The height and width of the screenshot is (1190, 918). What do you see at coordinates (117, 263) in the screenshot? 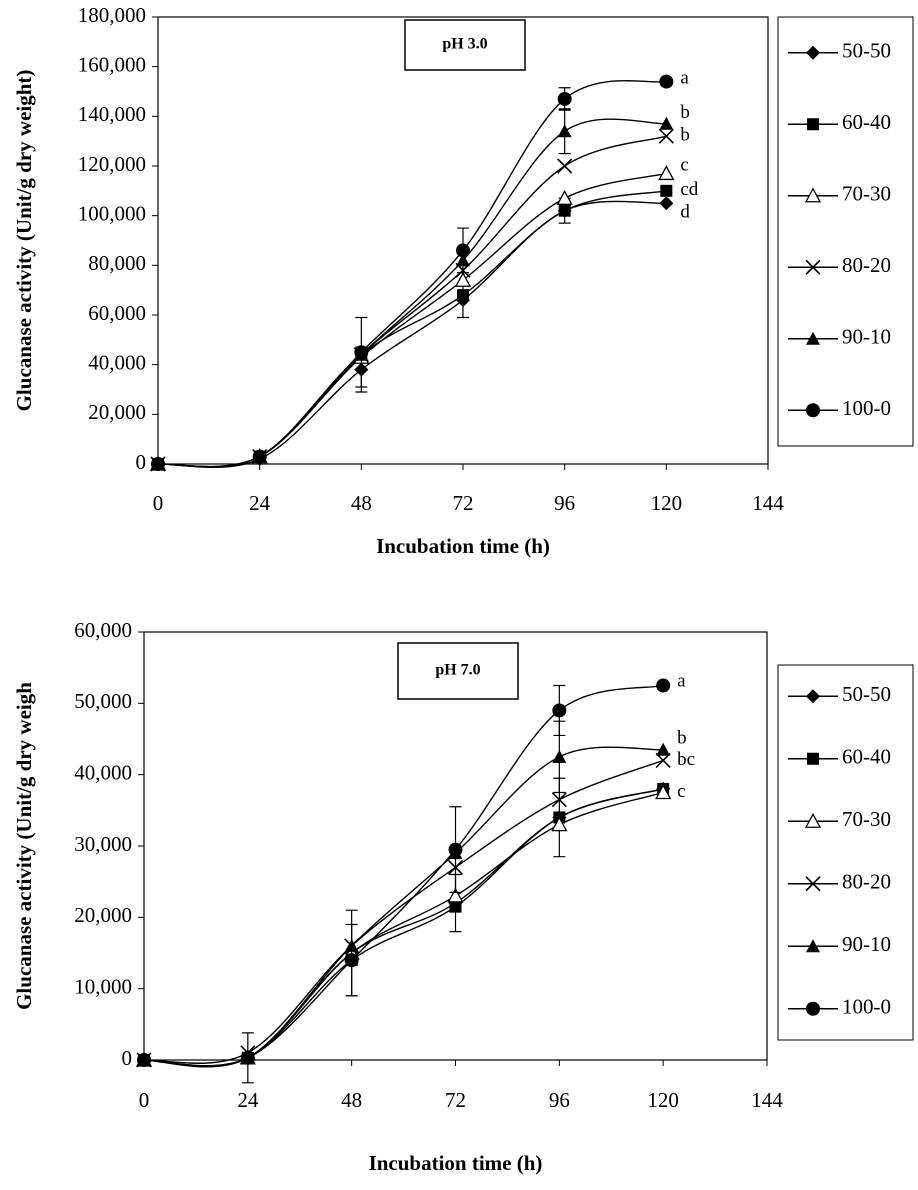
I see `y-tick-label: 80,000` at bounding box center [117, 263].